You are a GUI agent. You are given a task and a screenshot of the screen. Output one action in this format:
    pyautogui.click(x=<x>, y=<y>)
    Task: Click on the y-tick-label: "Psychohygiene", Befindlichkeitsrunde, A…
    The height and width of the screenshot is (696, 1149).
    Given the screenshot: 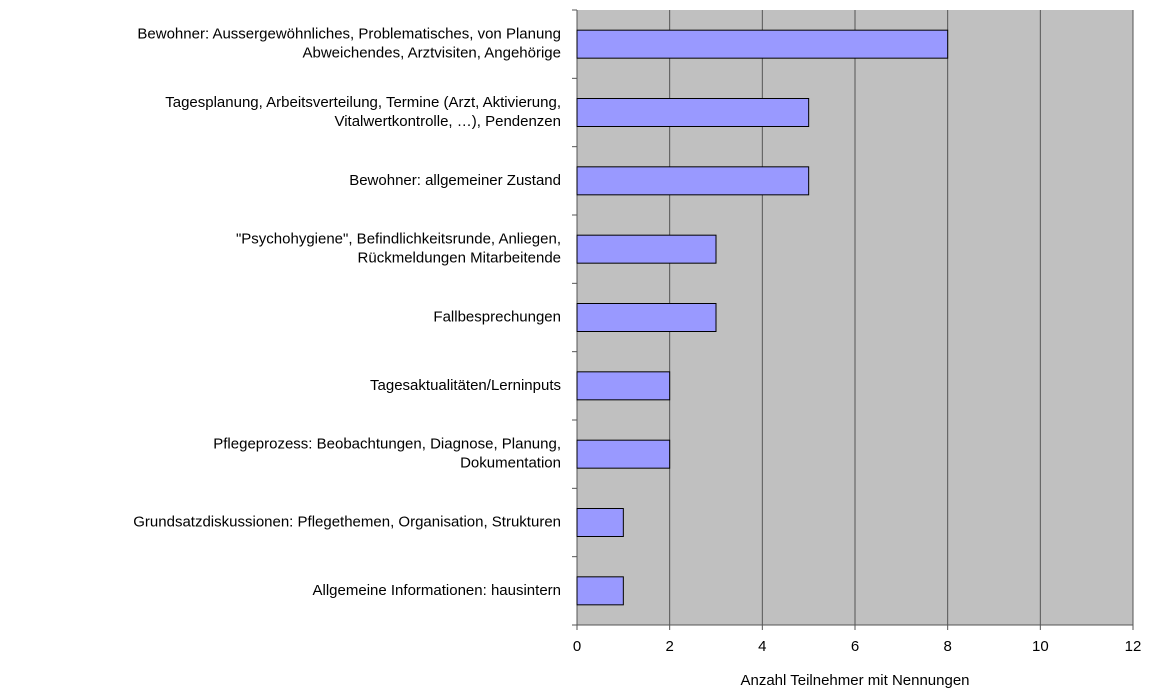 What is the action you would take?
    pyautogui.click(x=398, y=239)
    